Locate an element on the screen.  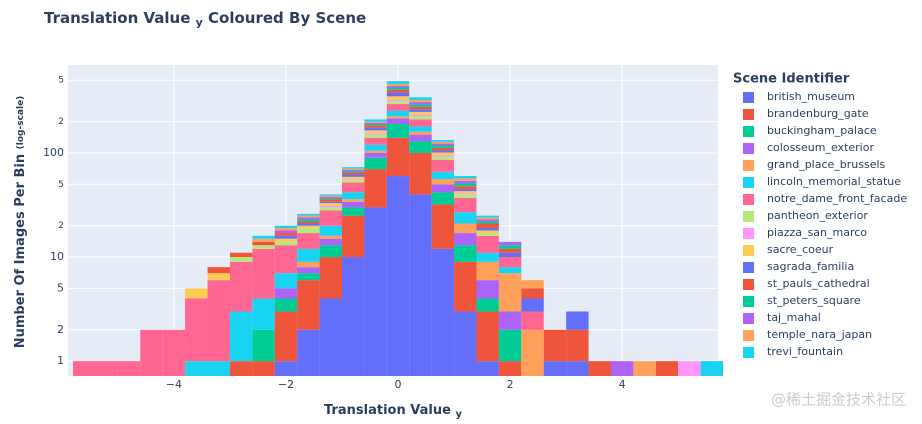
x-tick-label: −2 is located at coordinates (286, 384).